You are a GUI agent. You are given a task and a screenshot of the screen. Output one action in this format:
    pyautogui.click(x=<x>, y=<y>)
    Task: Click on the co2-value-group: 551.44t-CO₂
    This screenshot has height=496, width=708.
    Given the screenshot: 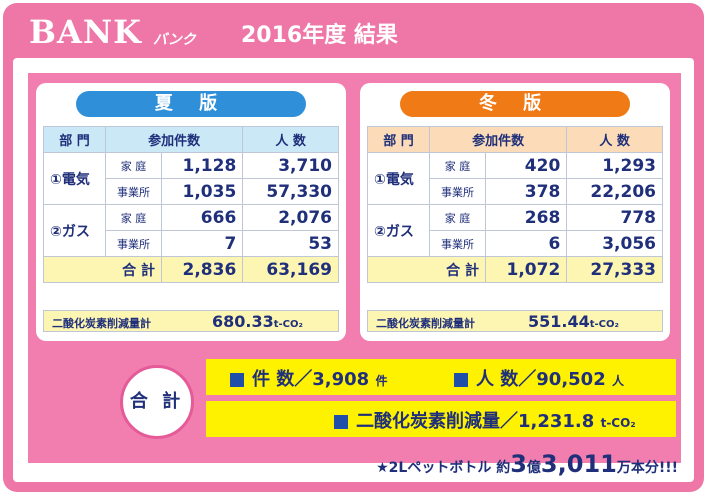 What is the action you would take?
    pyautogui.click(x=573, y=321)
    